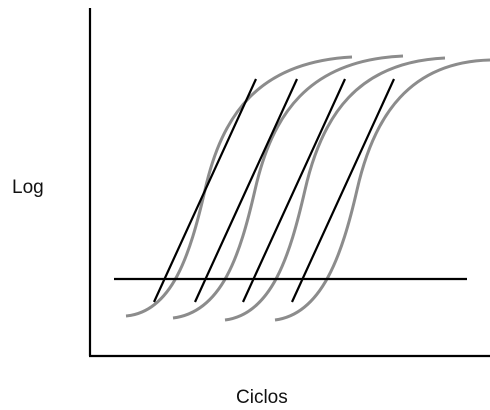 Image resolution: width=490 pixels, height=410 pixels. What do you see at coordinates (28, 187) in the screenshot?
I see `y-axis-label: Log` at bounding box center [28, 187].